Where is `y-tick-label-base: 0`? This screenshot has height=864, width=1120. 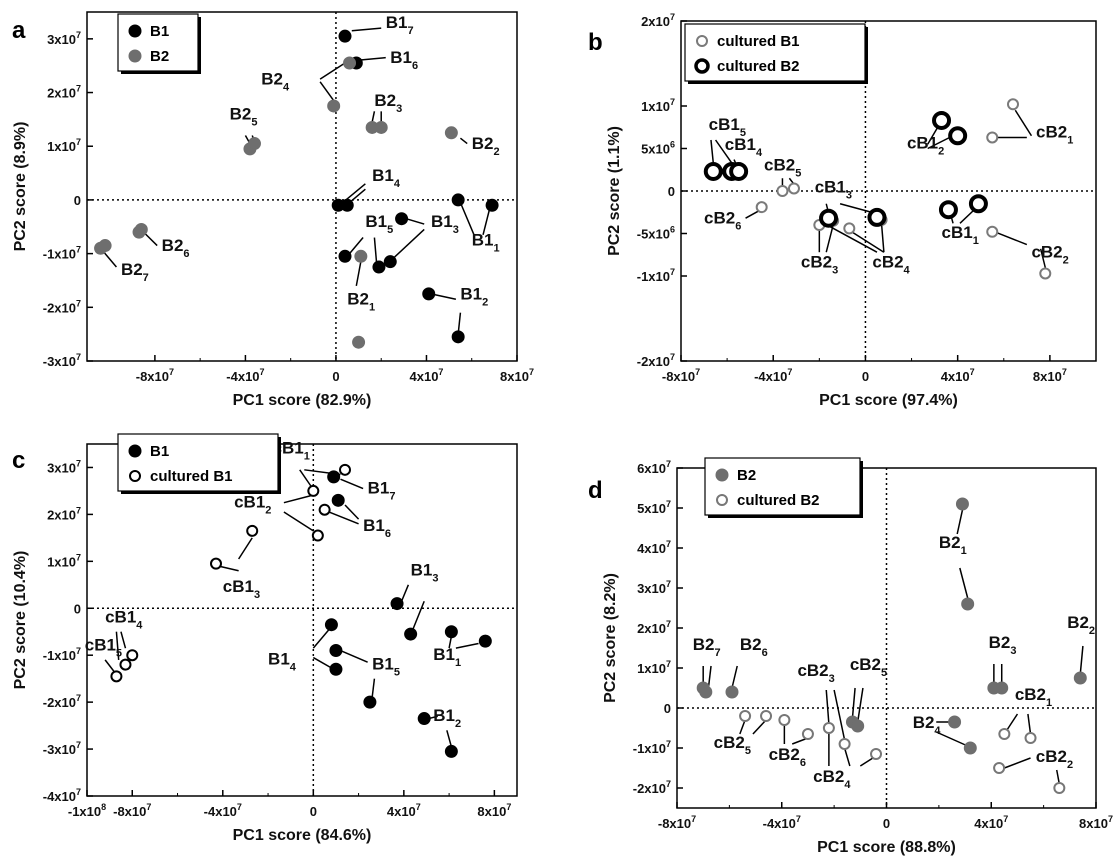
y-tick-label-base: 0 is located at coordinates (77, 608).